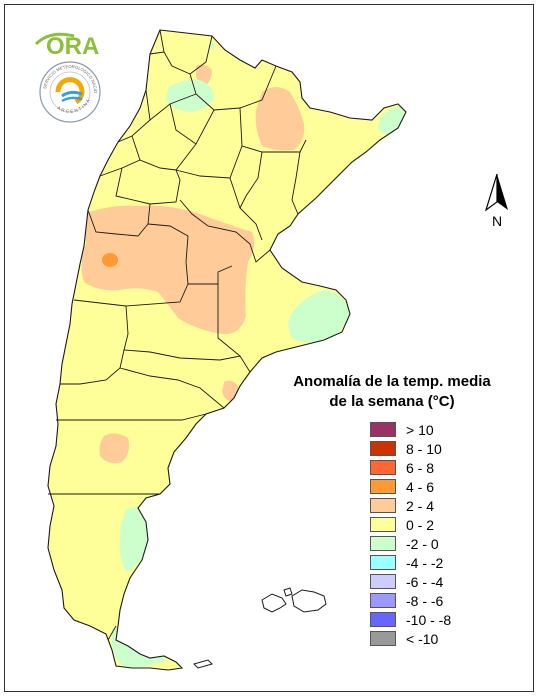 The image size is (538, 696). I want to click on legend-item: > 10, so click(410, 429).